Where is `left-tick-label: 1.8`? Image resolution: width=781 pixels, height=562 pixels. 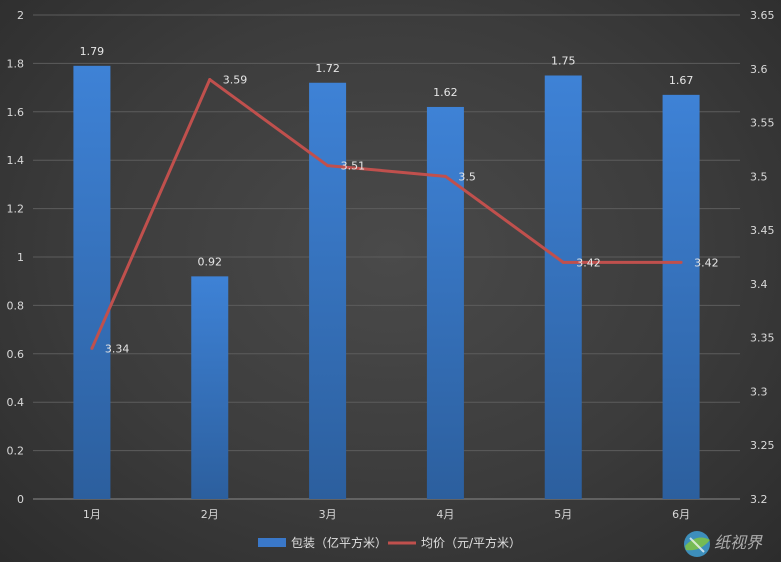
left-tick-label: 1.8 is located at coordinates (16, 63).